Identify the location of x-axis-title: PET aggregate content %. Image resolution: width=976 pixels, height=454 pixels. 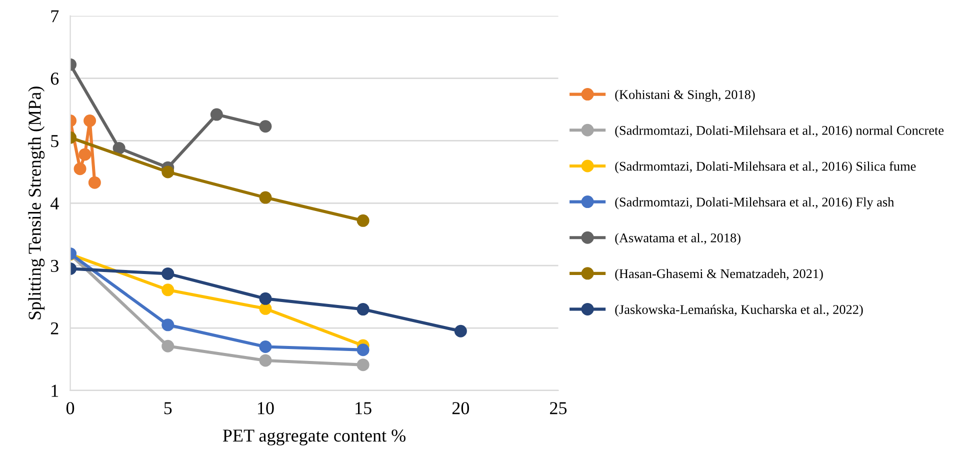
(314, 438).